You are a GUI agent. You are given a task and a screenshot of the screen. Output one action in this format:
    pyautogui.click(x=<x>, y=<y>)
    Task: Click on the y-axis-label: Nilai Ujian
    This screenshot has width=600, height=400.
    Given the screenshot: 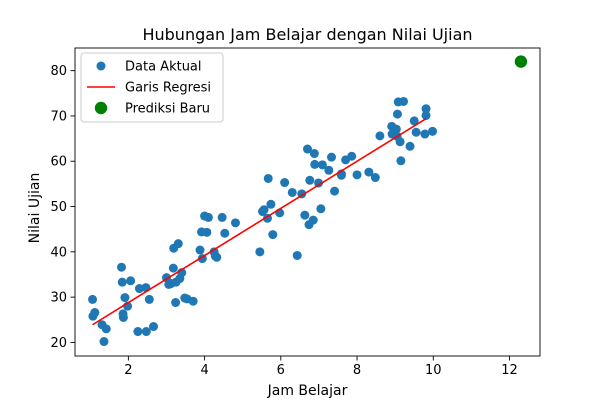 What is the action you would take?
    pyautogui.click(x=35, y=208)
    